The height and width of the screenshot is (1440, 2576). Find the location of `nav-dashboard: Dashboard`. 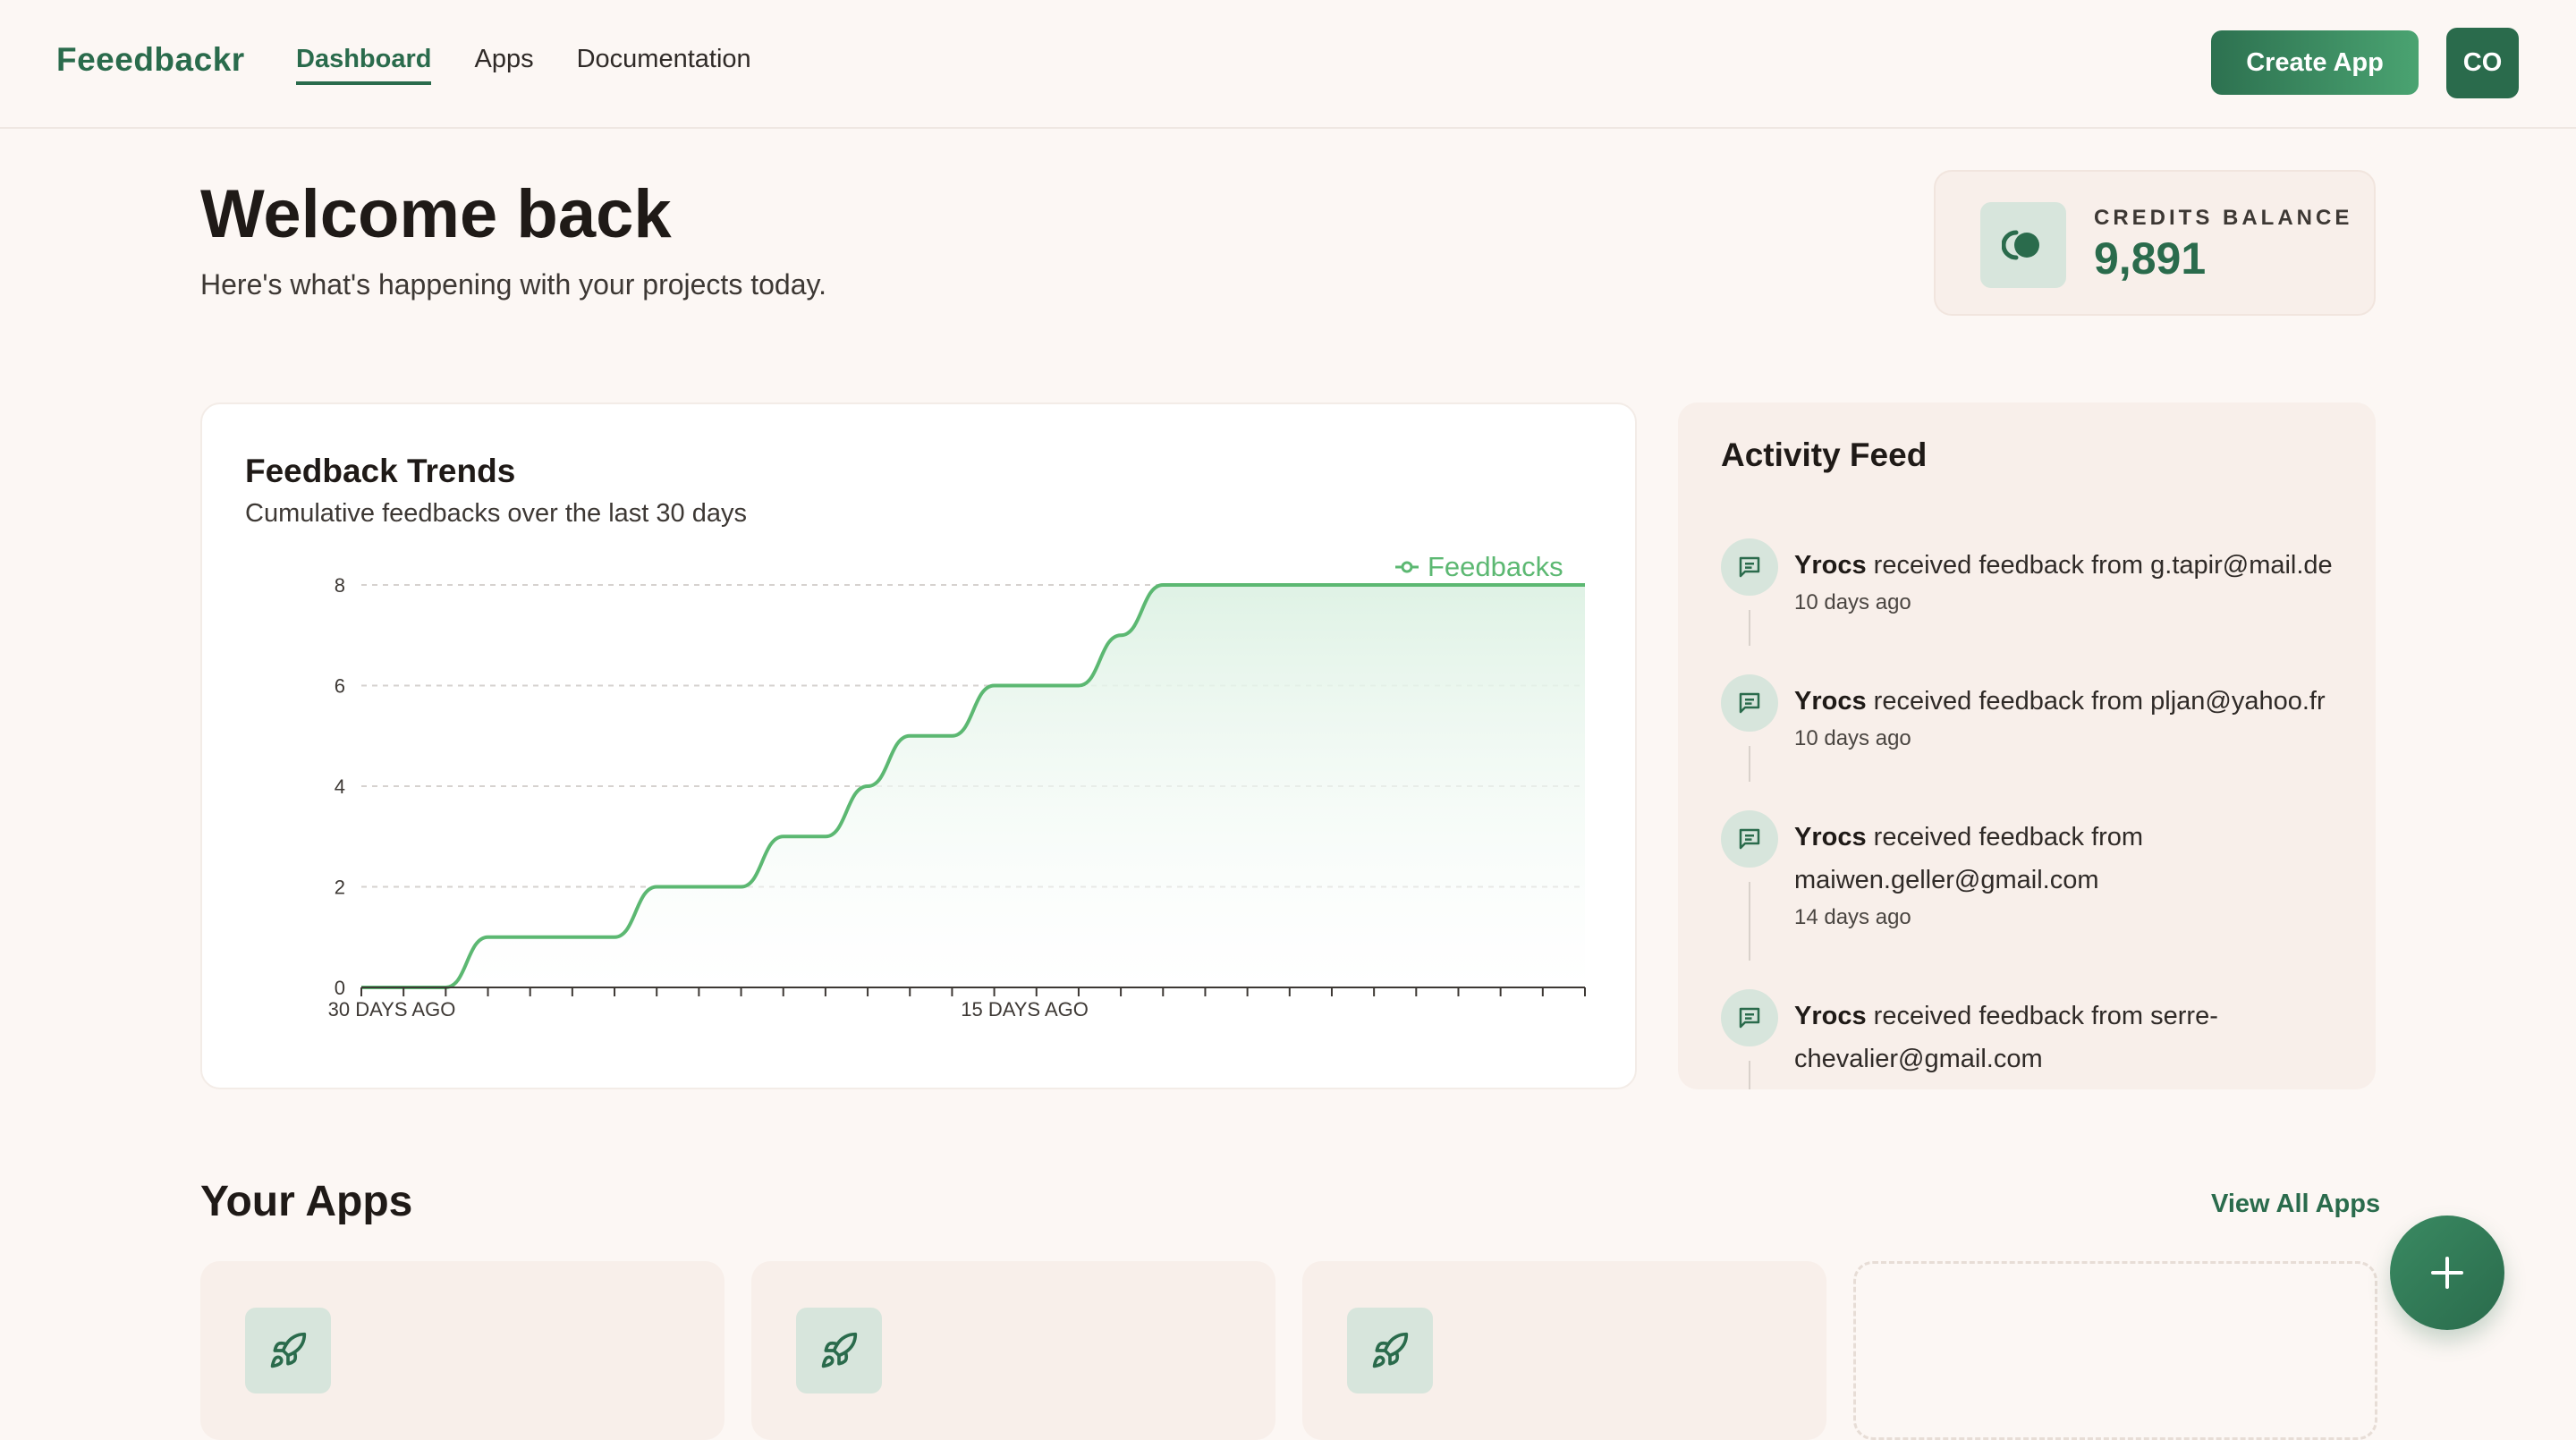

nav-dashboard: Dashboard is located at coordinates (364, 65).